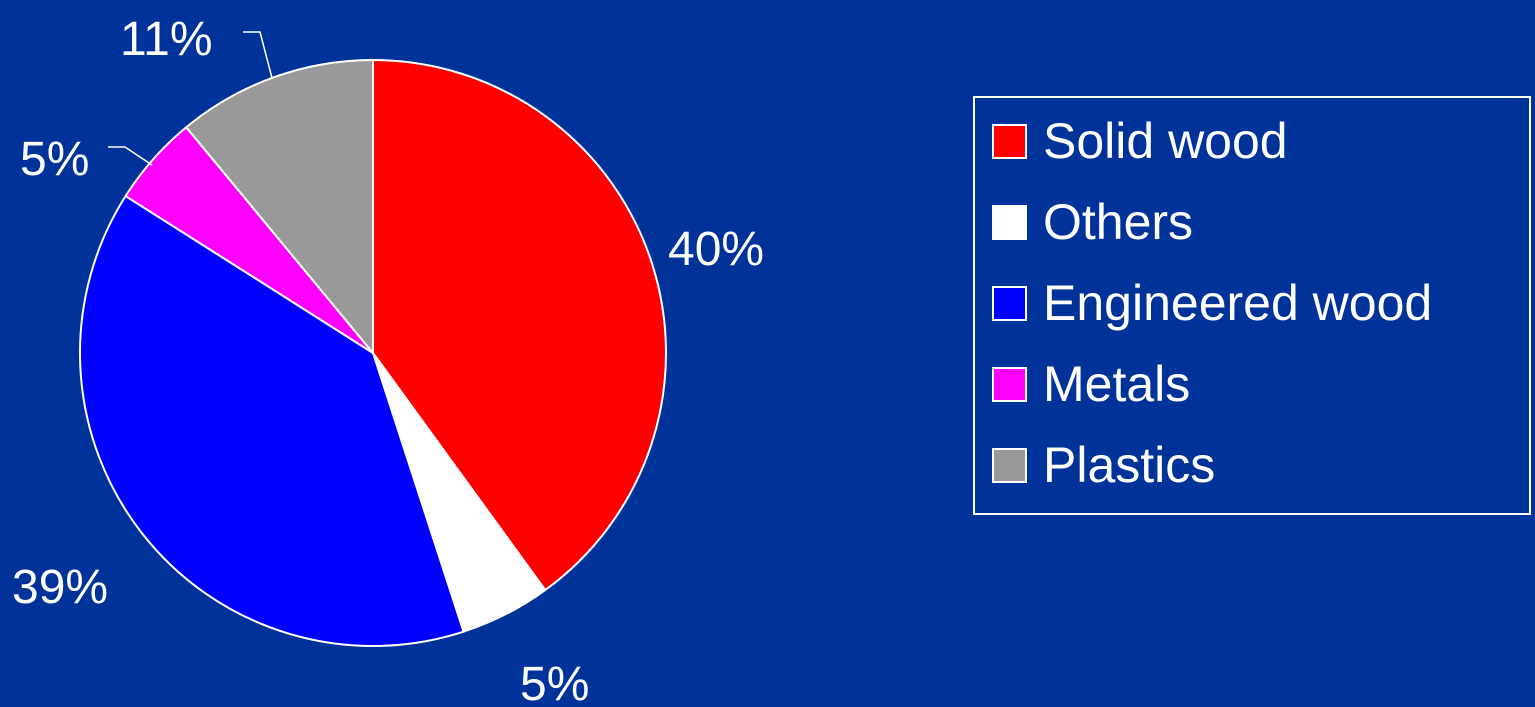 The width and height of the screenshot is (1535, 707). I want to click on data-label-engineered-wood: 39%, so click(60, 587).